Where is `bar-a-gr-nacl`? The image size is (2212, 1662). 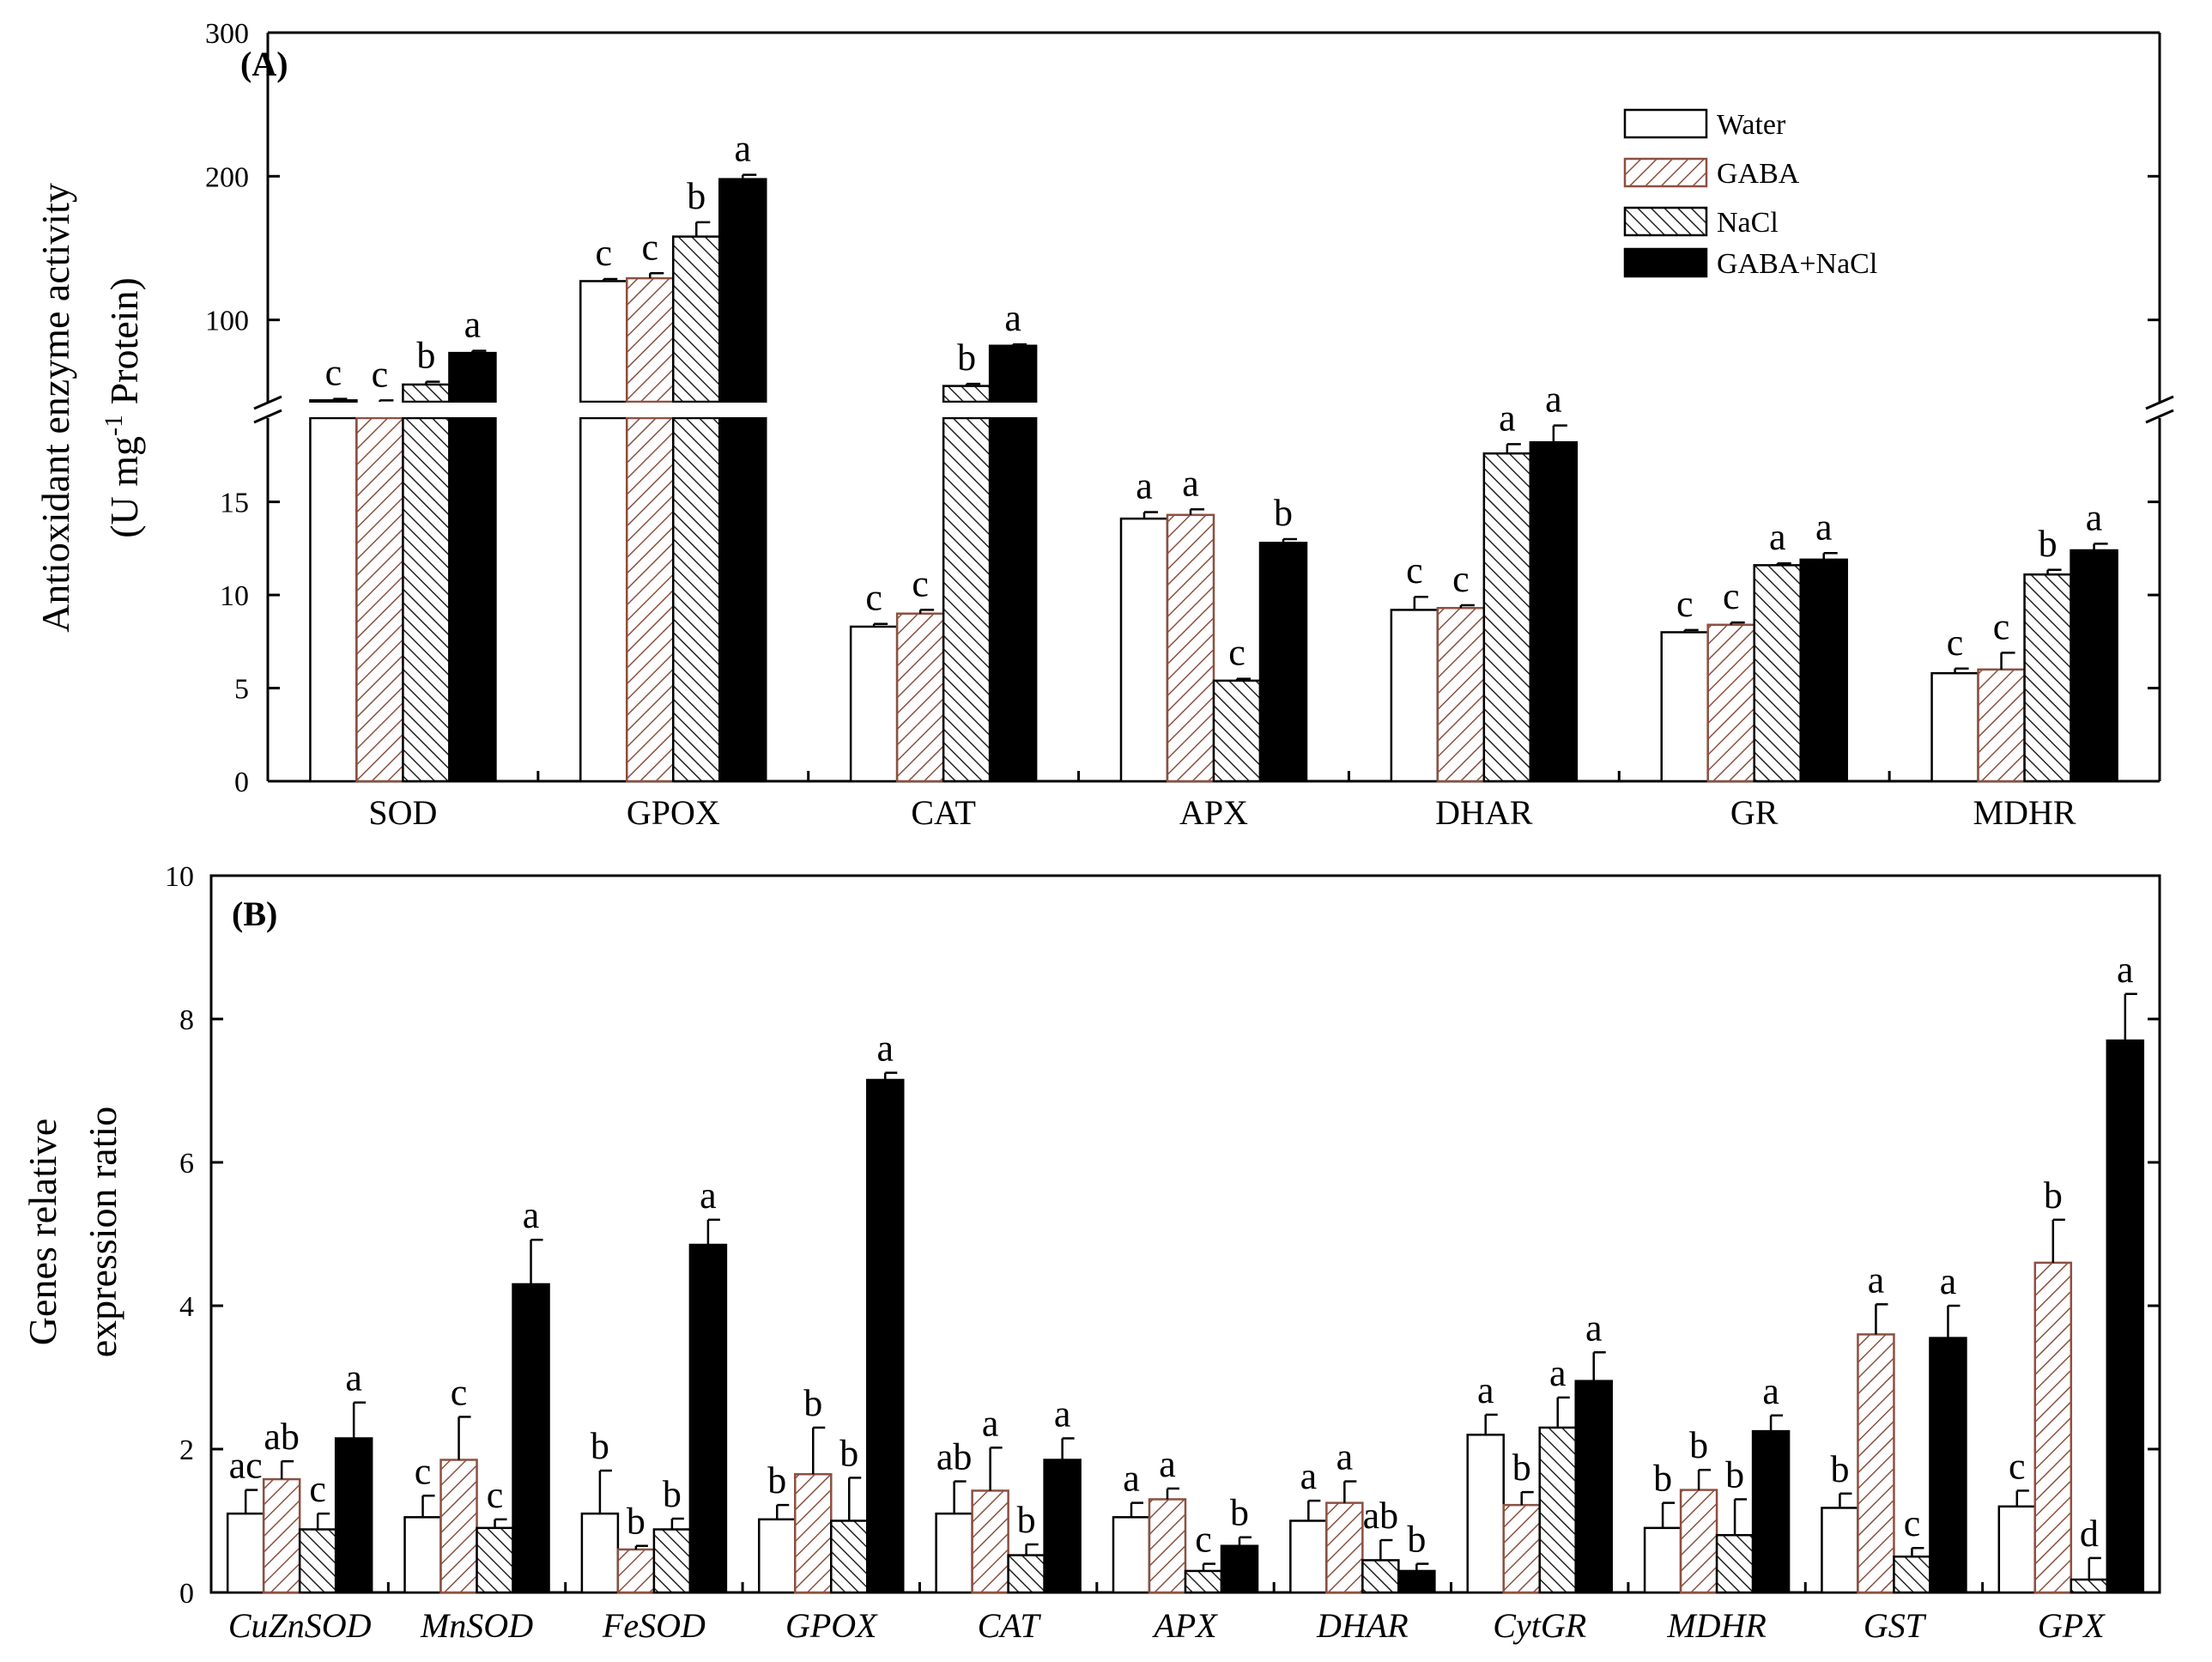
bar-a-gr-nacl is located at coordinates (1778, 674).